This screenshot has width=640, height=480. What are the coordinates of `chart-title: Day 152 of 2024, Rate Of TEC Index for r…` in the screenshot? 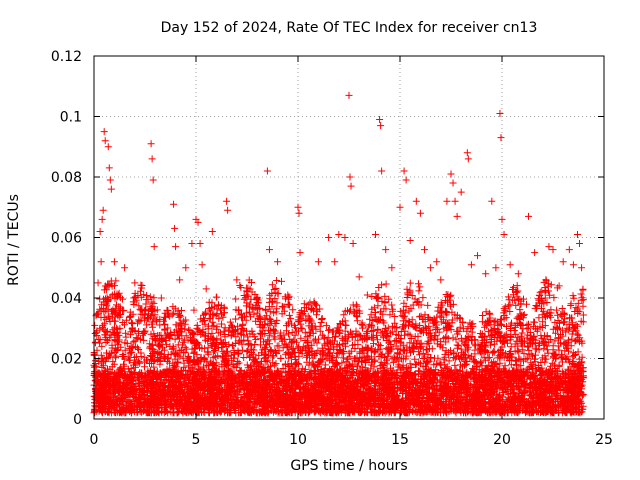 It's located at (349, 28).